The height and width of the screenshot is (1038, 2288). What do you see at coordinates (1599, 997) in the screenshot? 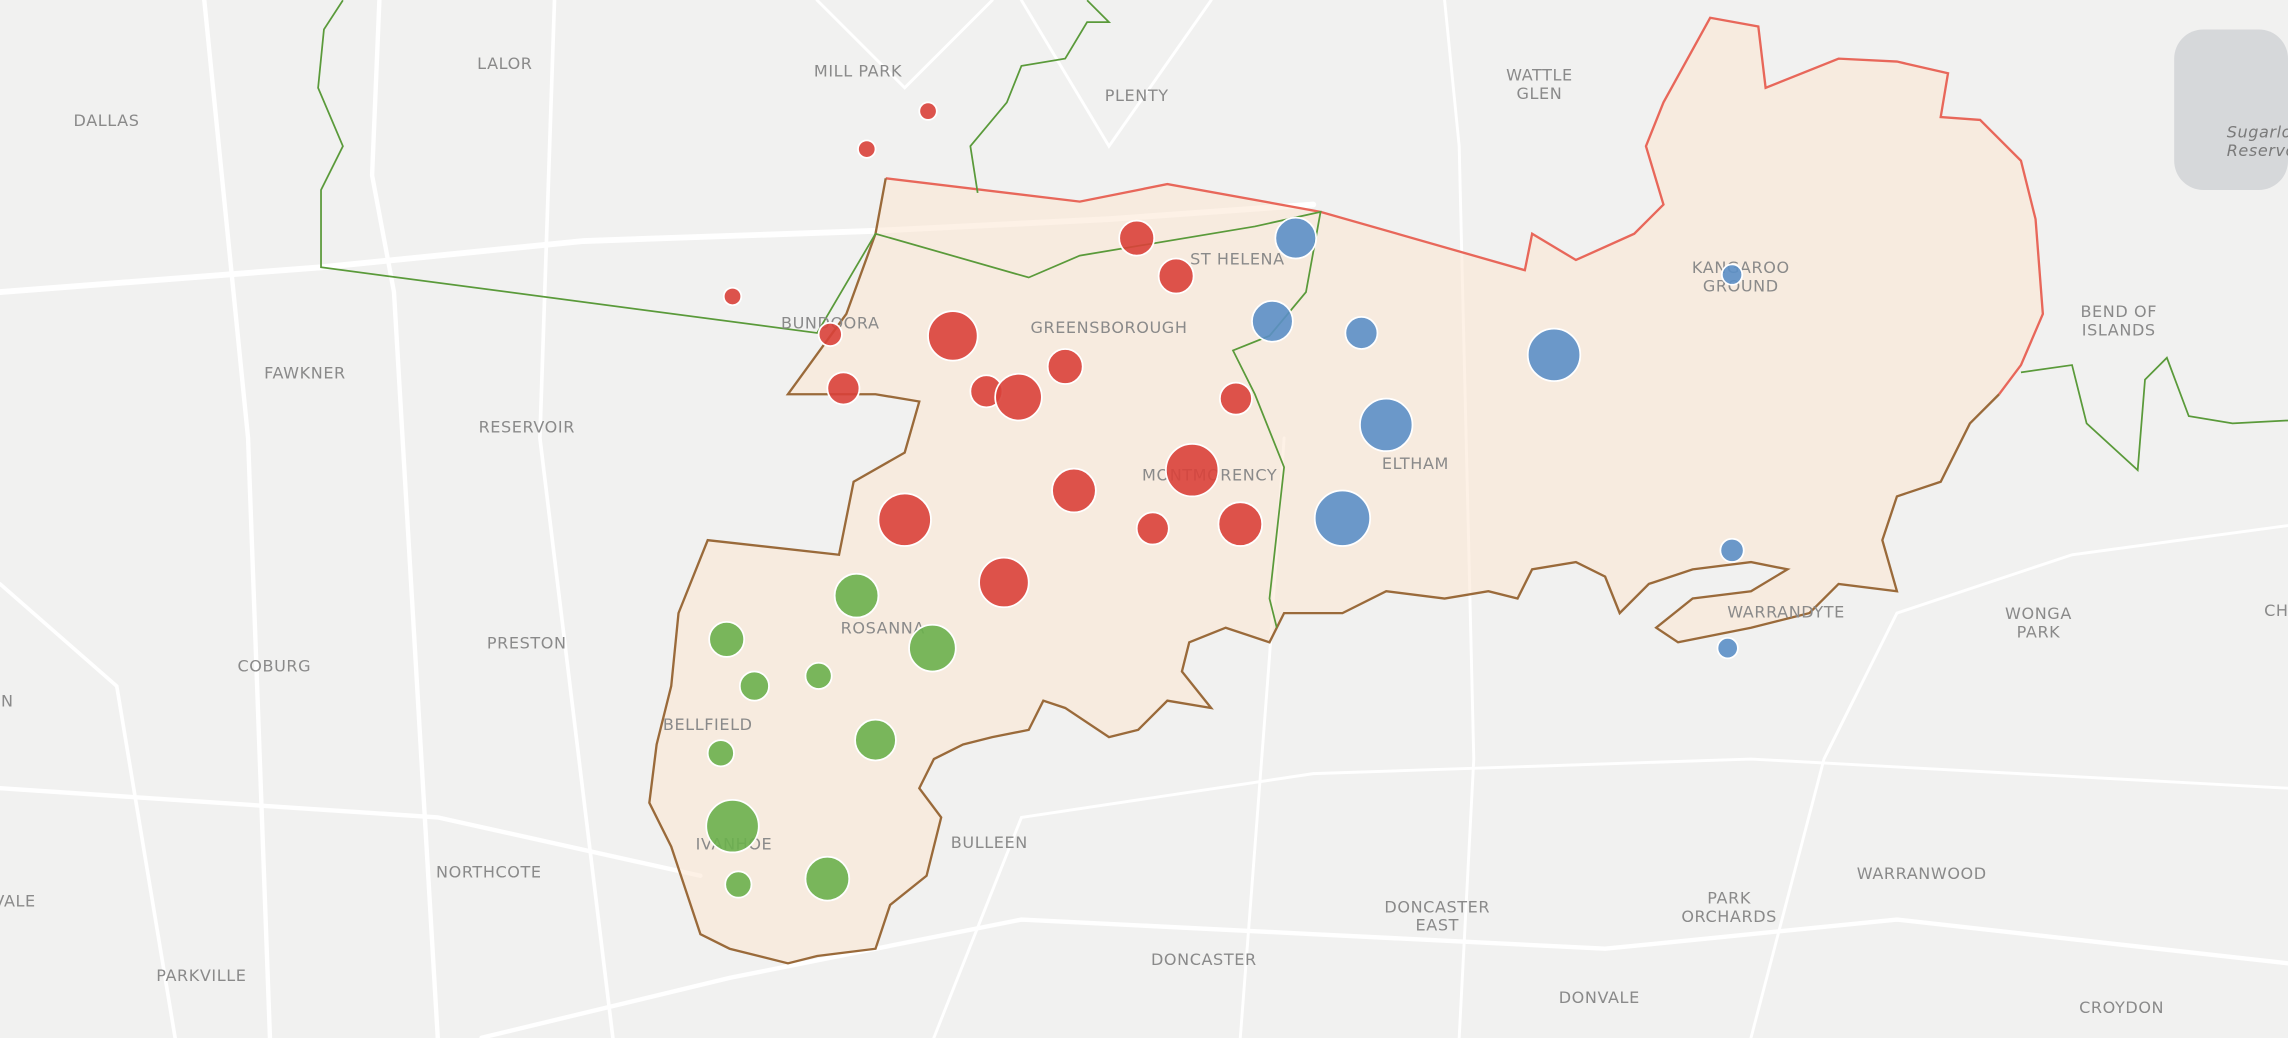
I see `place-label: DONVALE` at bounding box center [1599, 997].